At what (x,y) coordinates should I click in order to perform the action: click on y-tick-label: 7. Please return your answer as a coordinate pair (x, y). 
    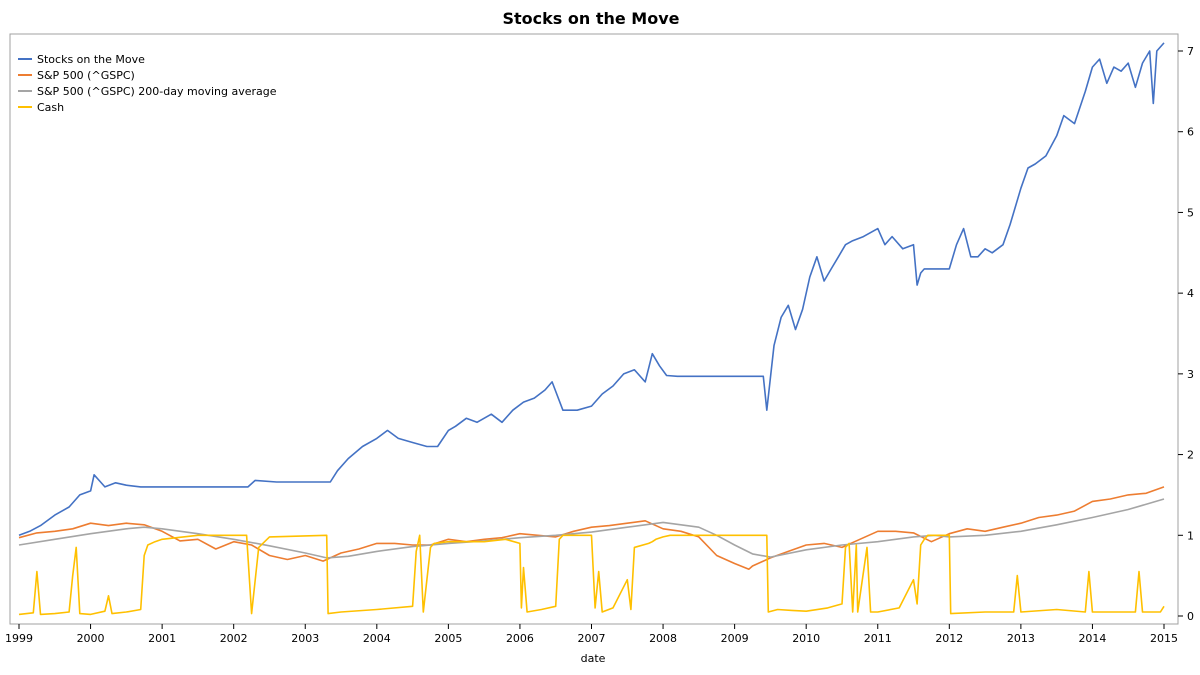
    Looking at the image, I should click on (1190, 51).